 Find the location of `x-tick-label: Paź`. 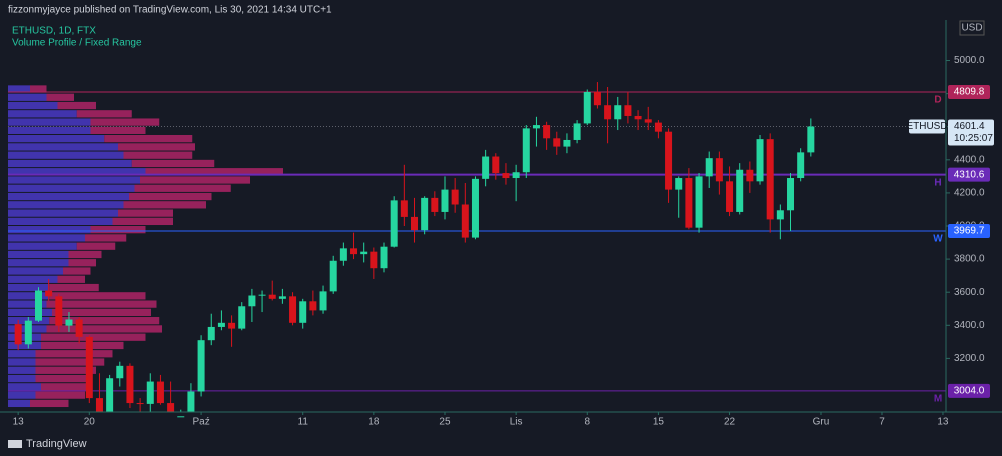

x-tick-label: Paź is located at coordinates (200, 422).